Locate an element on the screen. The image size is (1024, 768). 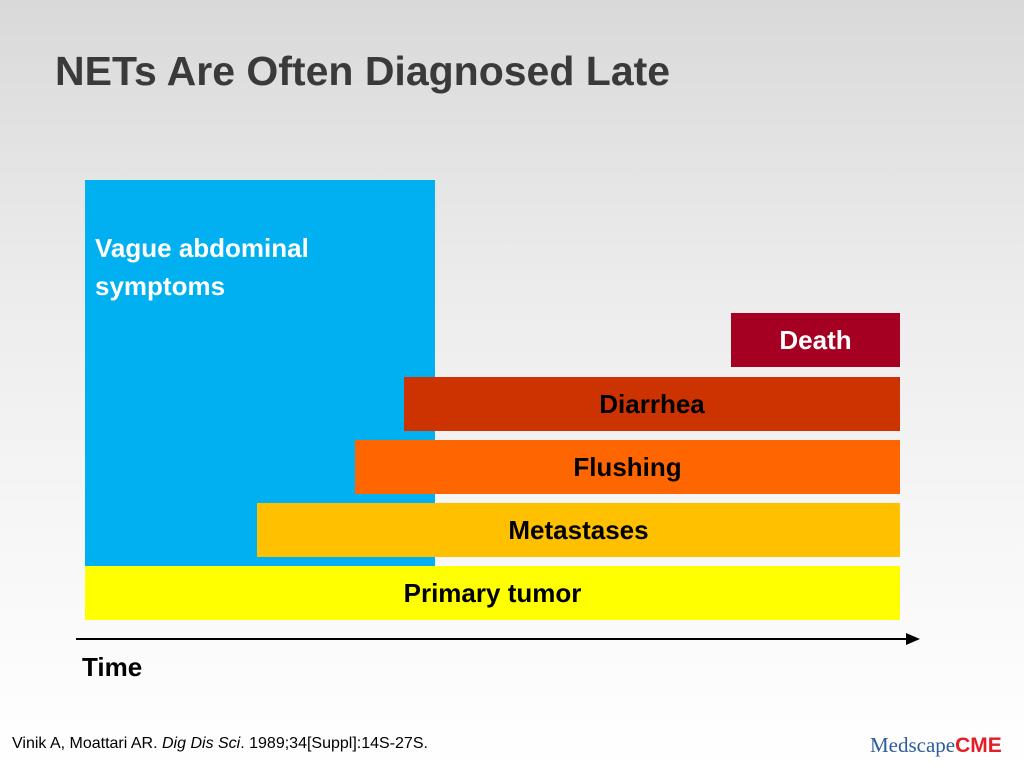
slide-title: NETs Are Often Diagnosed Late is located at coordinates (363, 71).